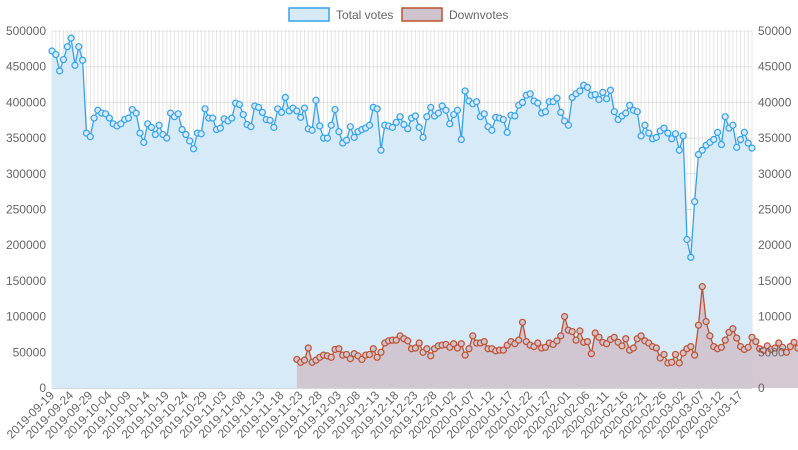 The width and height of the screenshot is (798, 450). What do you see at coordinates (478, 15) in the screenshot?
I see `legend-label-2: Downvotes` at bounding box center [478, 15].